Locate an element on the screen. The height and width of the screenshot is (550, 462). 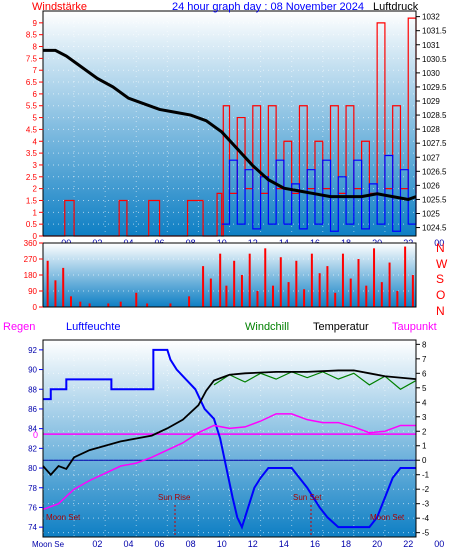
panel3-x-tick-label: 06 is located at coordinates (160, 544).